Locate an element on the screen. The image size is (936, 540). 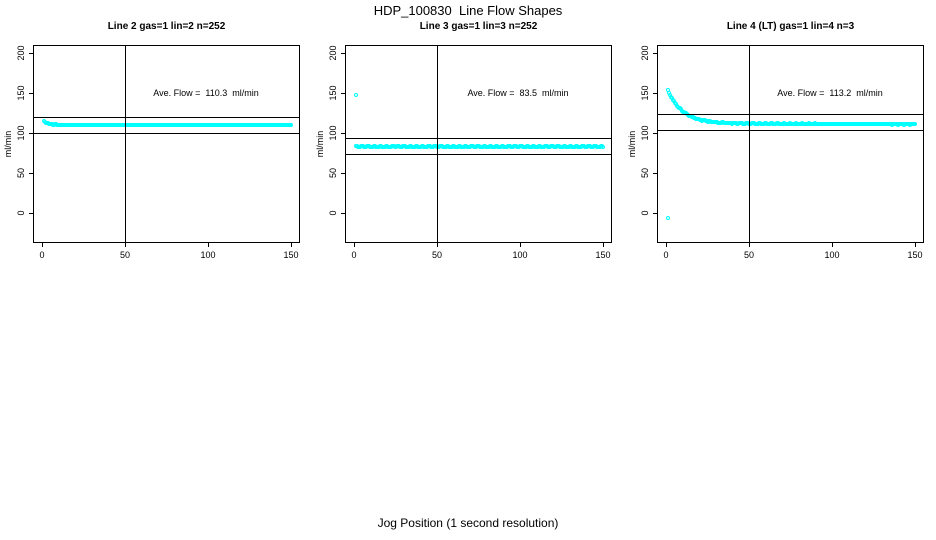
ave-flow-annotation: Ave. Flow = 113.2 ml/min is located at coordinates (830, 93).